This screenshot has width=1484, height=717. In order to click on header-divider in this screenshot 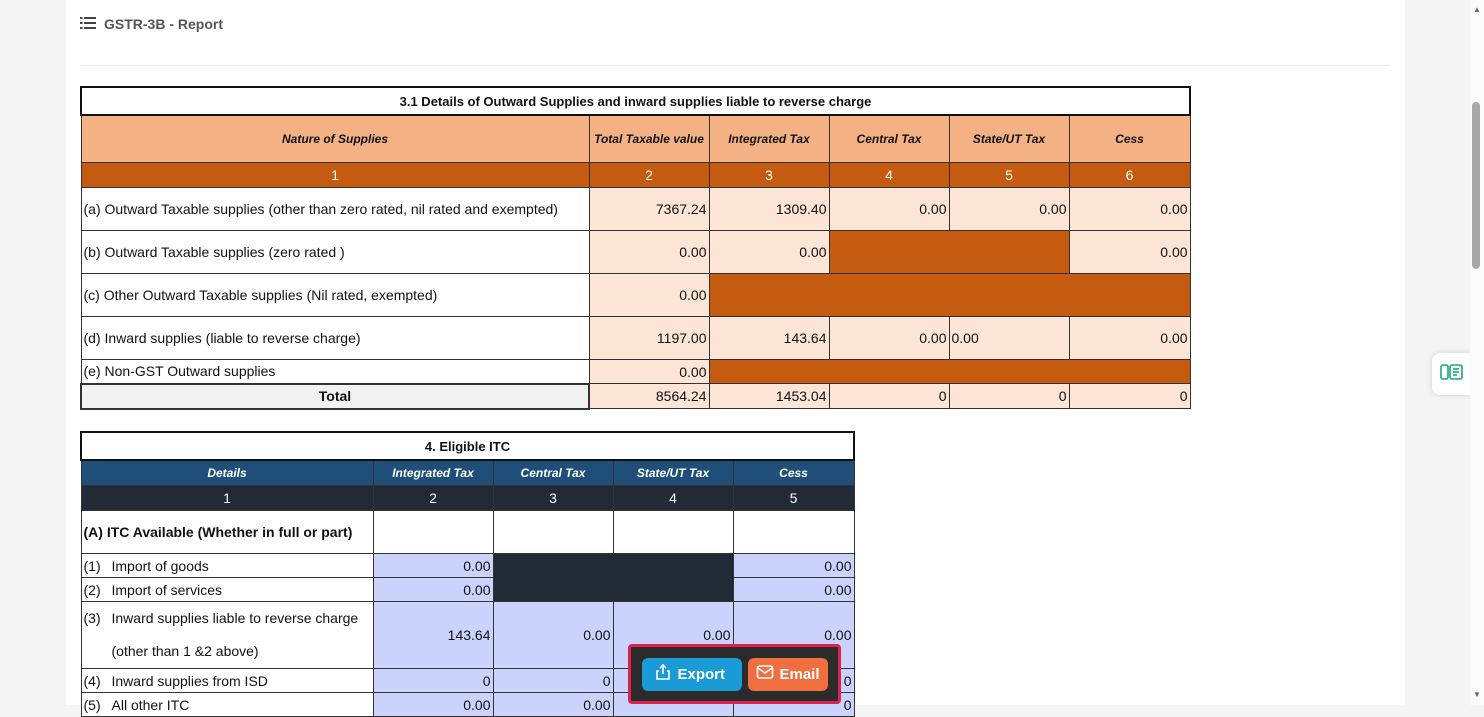, I will do `click(735, 65)`.